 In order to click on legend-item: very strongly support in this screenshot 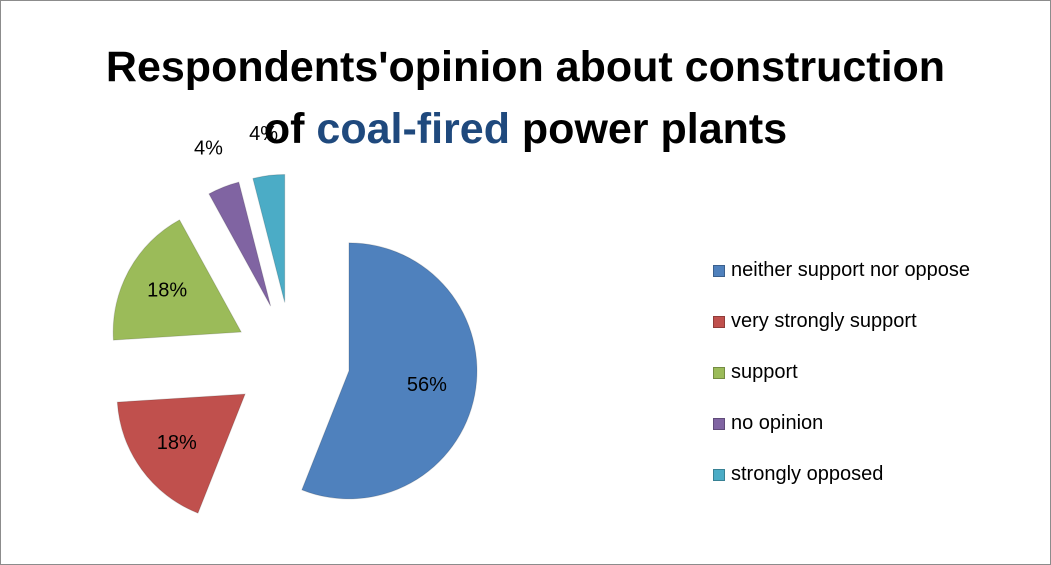, I will do `click(841, 321)`.